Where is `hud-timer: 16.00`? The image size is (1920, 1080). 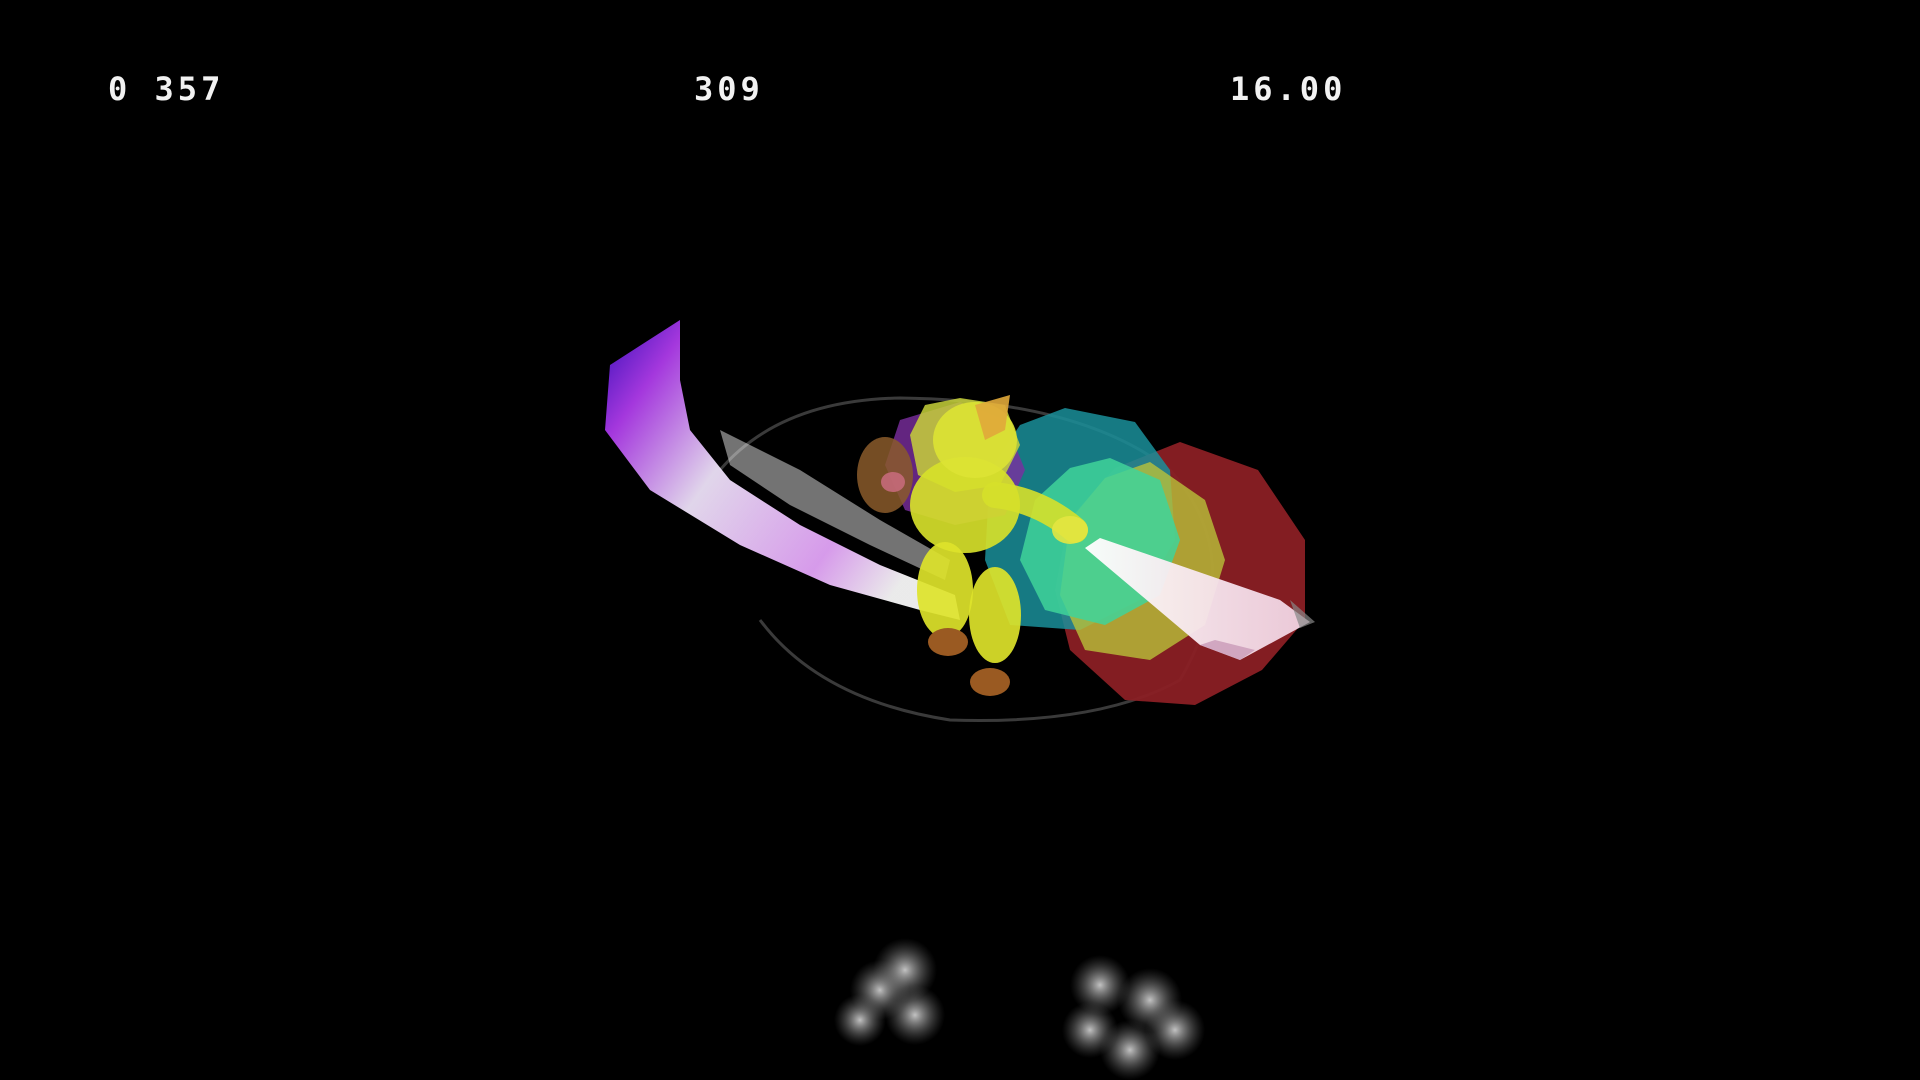
hud-timer: 16.00 is located at coordinates (1288, 89).